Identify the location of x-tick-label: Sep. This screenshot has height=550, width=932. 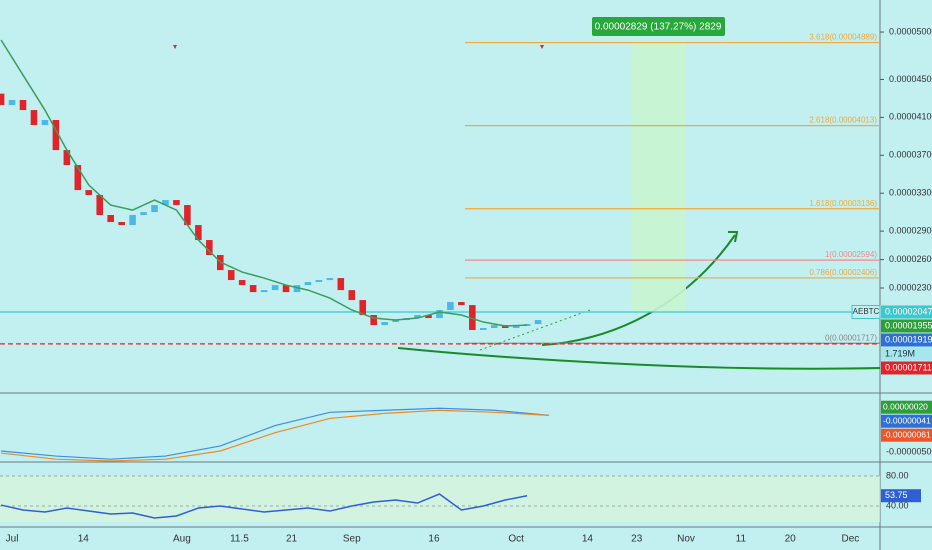
(352, 539).